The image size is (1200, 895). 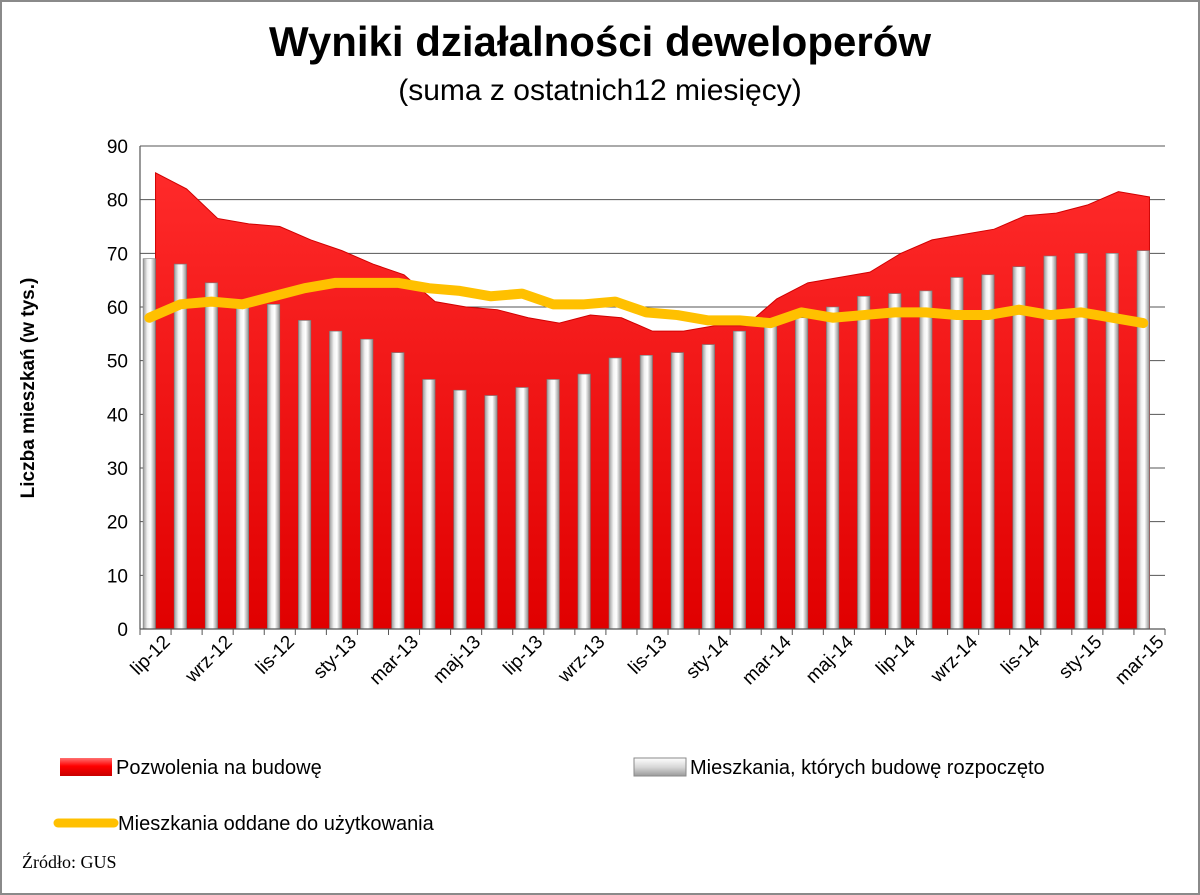 What do you see at coordinates (830, 659) in the screenshot?
I see `x-tick-label: maj-14` at bounding box center [830, 659].